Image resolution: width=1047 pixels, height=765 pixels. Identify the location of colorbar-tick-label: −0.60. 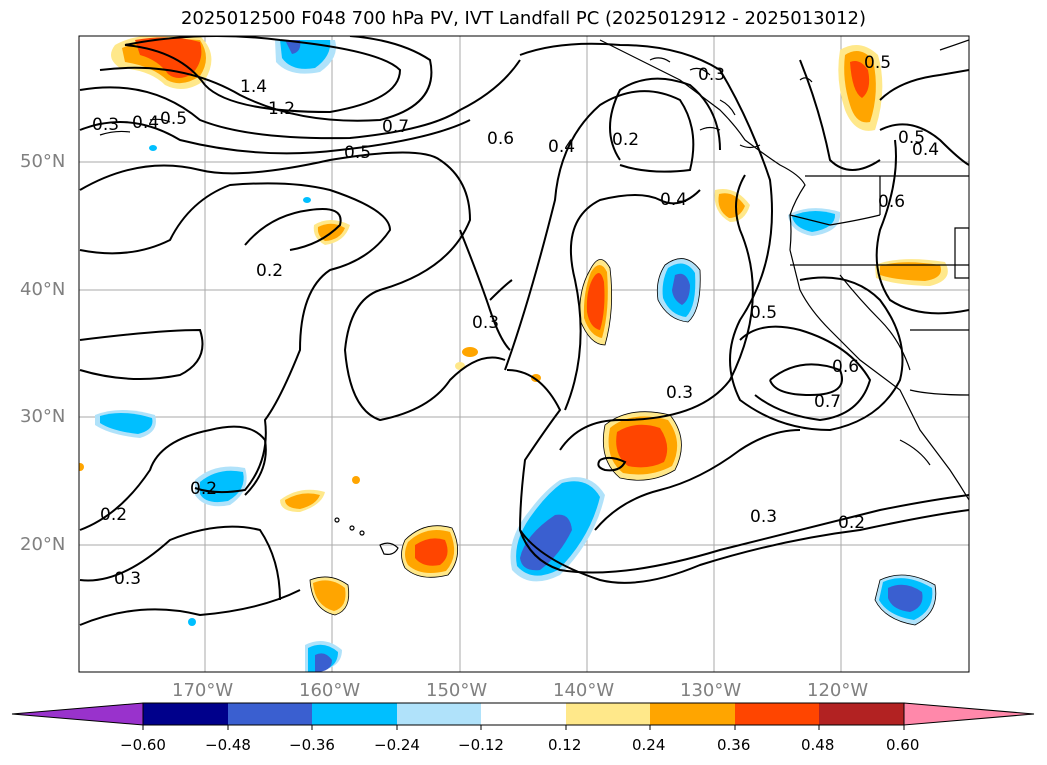
(143, 745).